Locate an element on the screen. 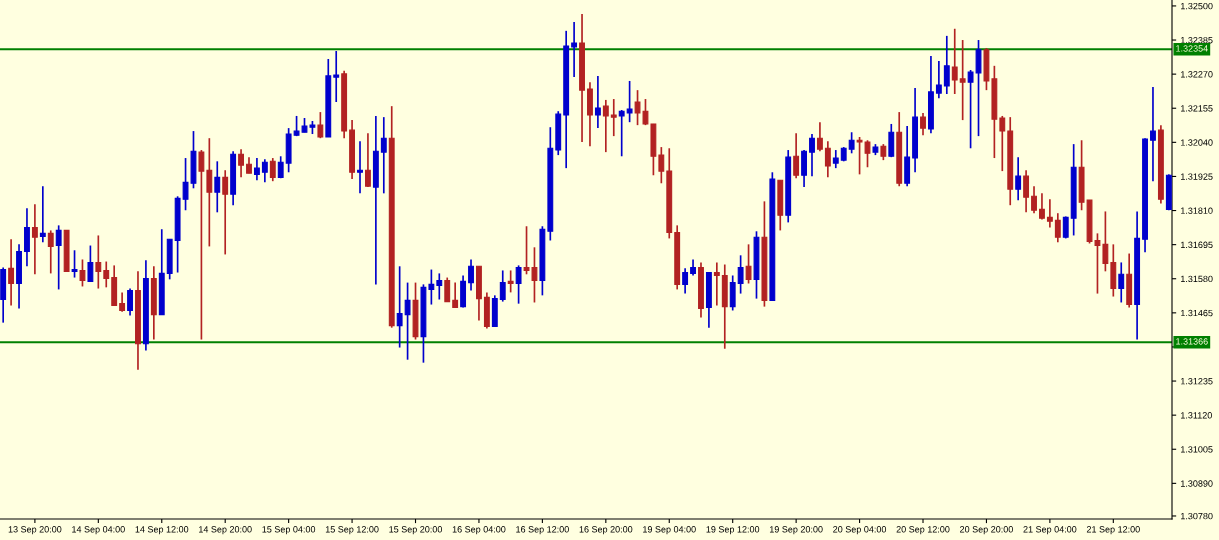 This screenshot has width=1219, height=540. x-tick-label: 20 Sep 12:00 is located at coordinates (923, 530).